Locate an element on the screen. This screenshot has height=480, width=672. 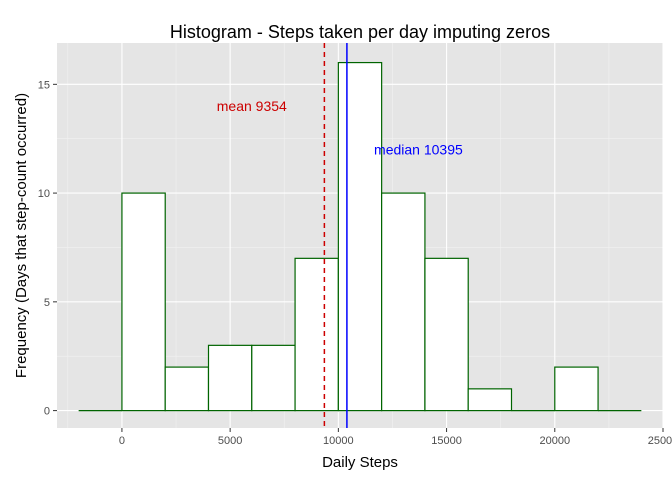
x-tick-label: 20000 is located at coordinates (554, 441).